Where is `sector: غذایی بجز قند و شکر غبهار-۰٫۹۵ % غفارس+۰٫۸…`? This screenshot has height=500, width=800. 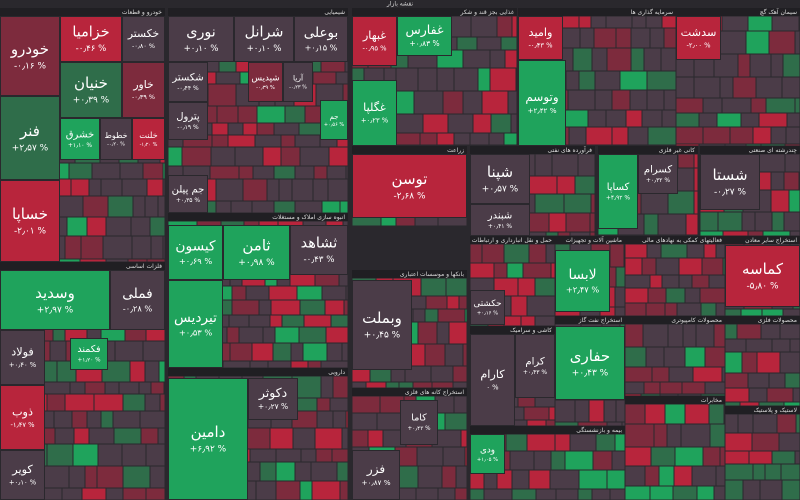
sector: غذایی بجز قند و شکر غبهار-۰٫۹۵ % غفارس+۰٫۸… is located at coordinates (434, 77).